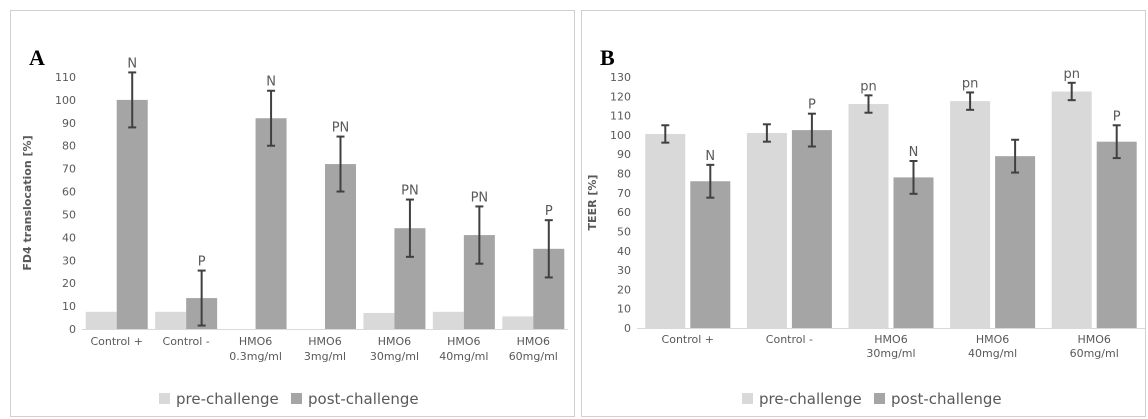 This screenshot has height=419, width=1148. What do you see at coordinates (592, 203) in the screenshot?
I see `y-axis-label: TEER [%]` at bounding box center [592, 203].